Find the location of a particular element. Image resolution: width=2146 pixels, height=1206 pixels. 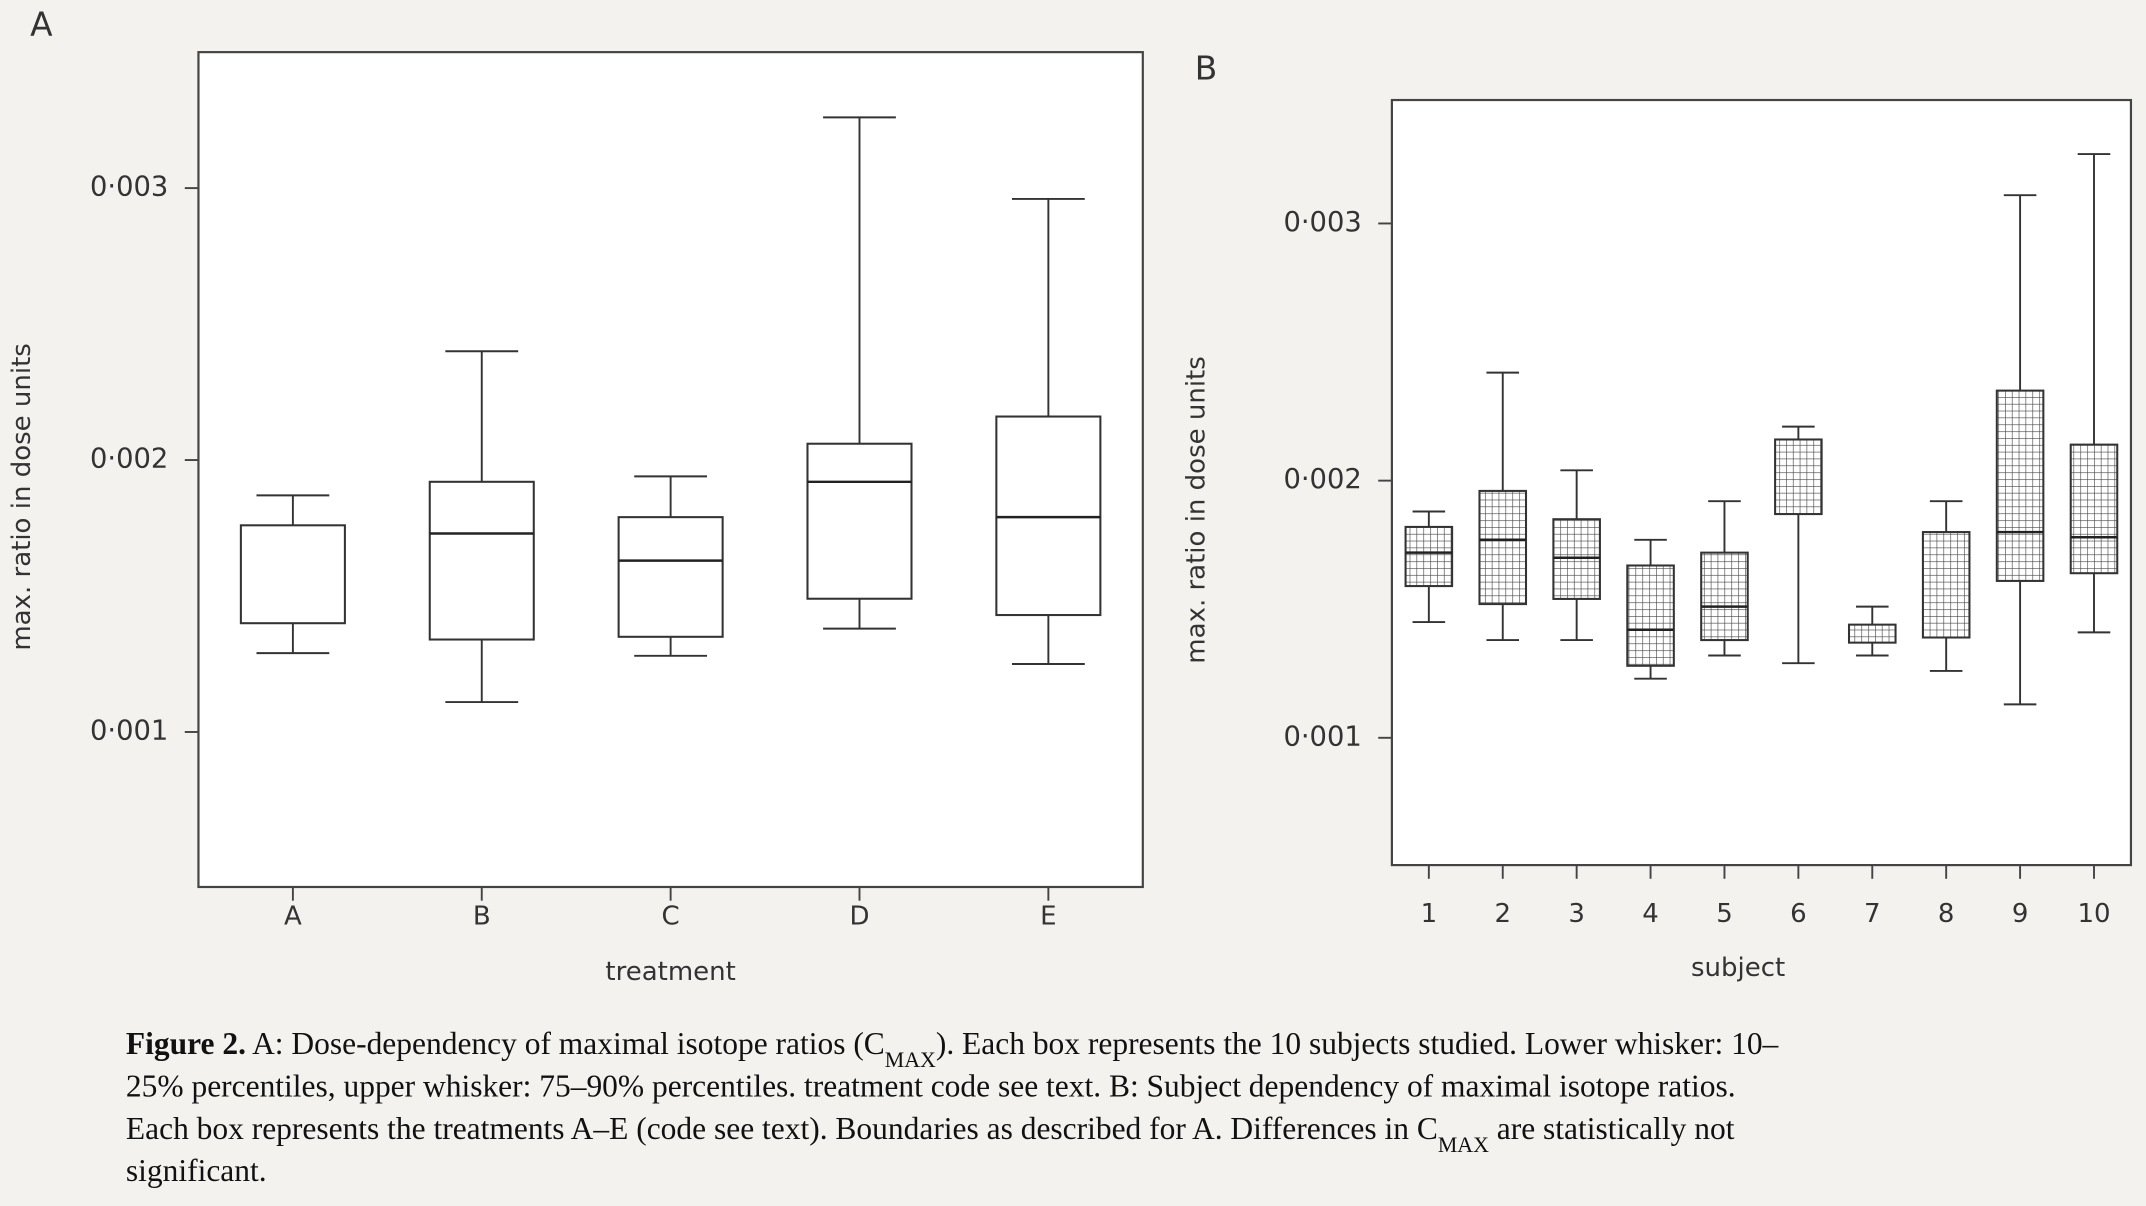

x-axis-label: subject is located at coordinates (1738, 968).